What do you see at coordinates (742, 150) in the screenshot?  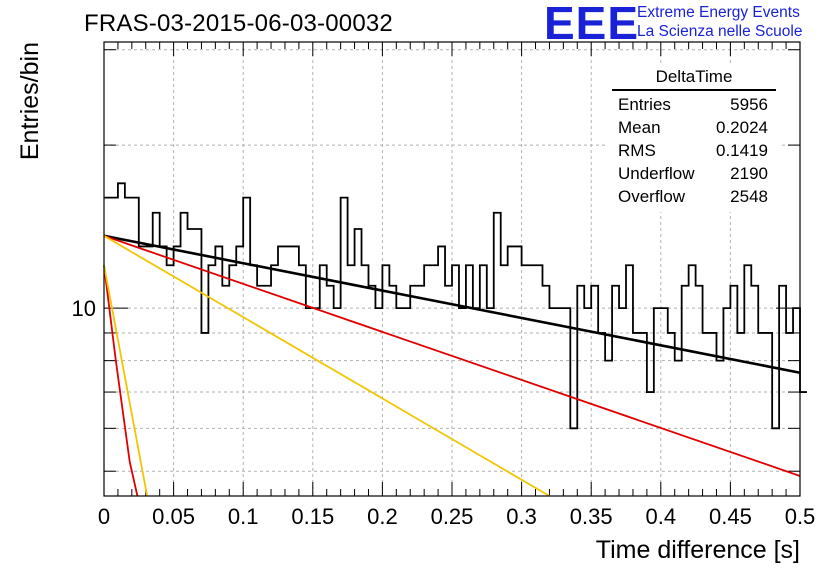 I see `stats-value: 0.1419` at bounding box center [742, 150].